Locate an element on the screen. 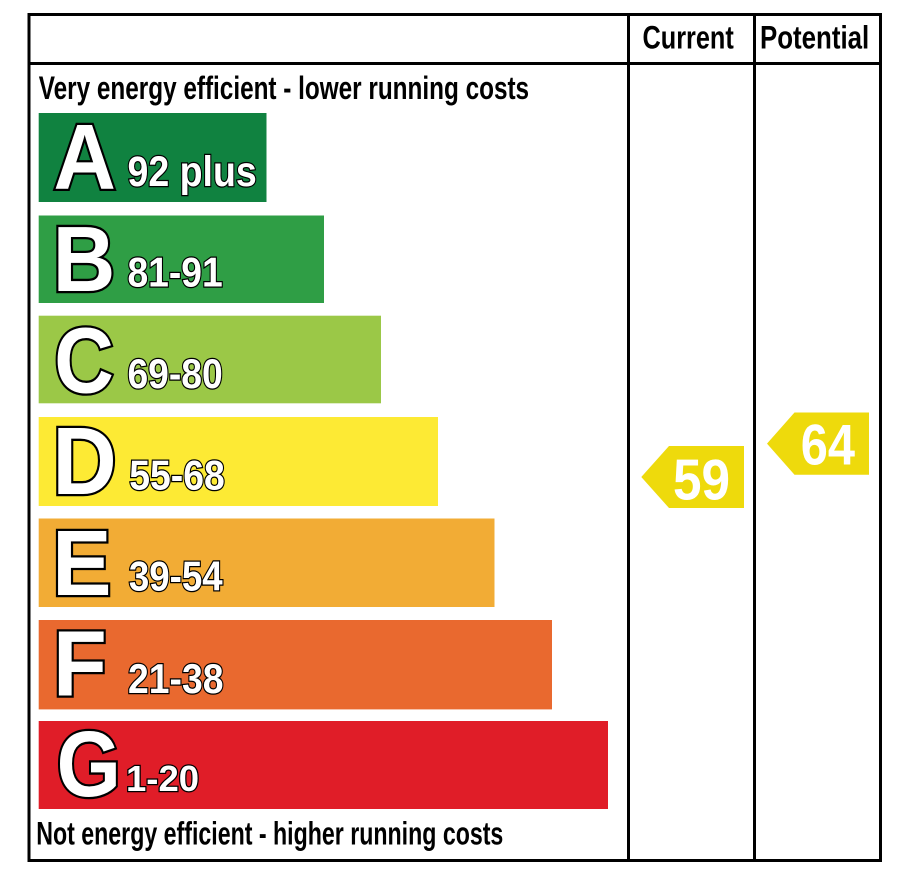 This screenshot has height=880, width=900. svg-text: Current is located at coordinates (689, 39).